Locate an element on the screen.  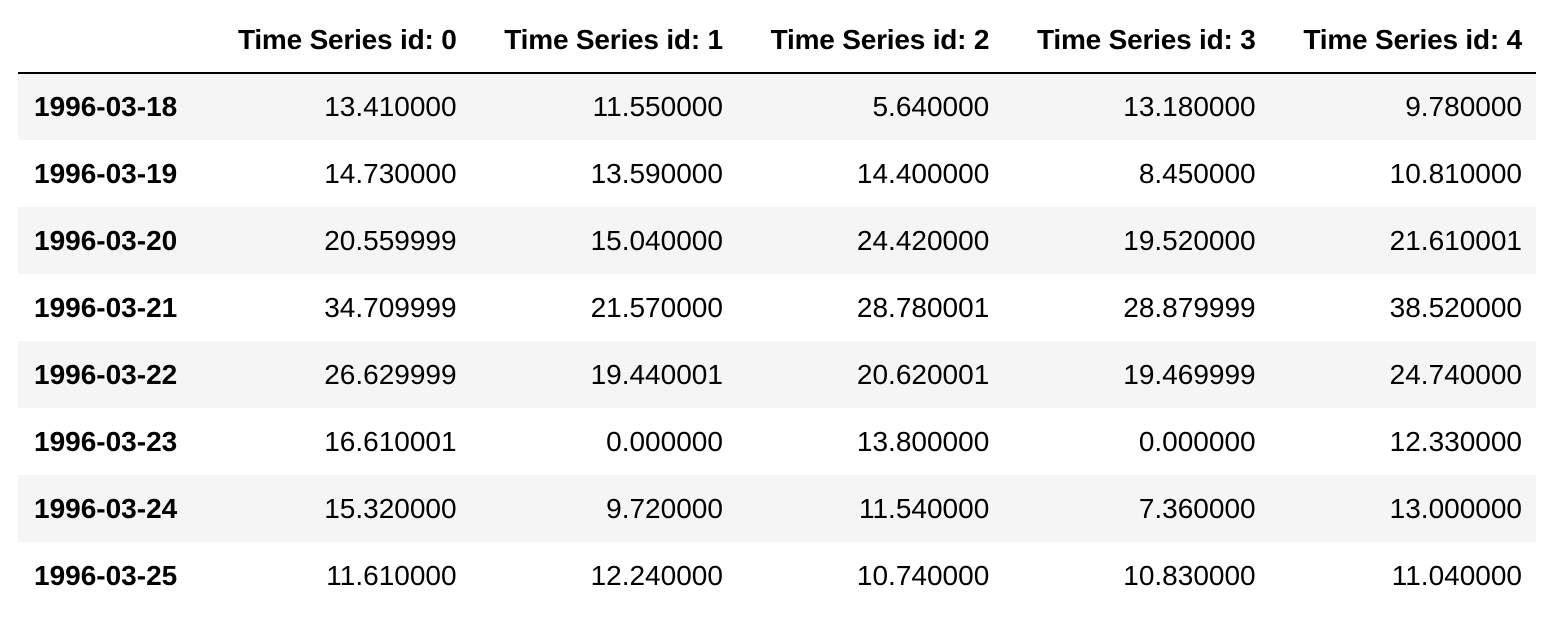
index-header is located at coordinates (111, 41).